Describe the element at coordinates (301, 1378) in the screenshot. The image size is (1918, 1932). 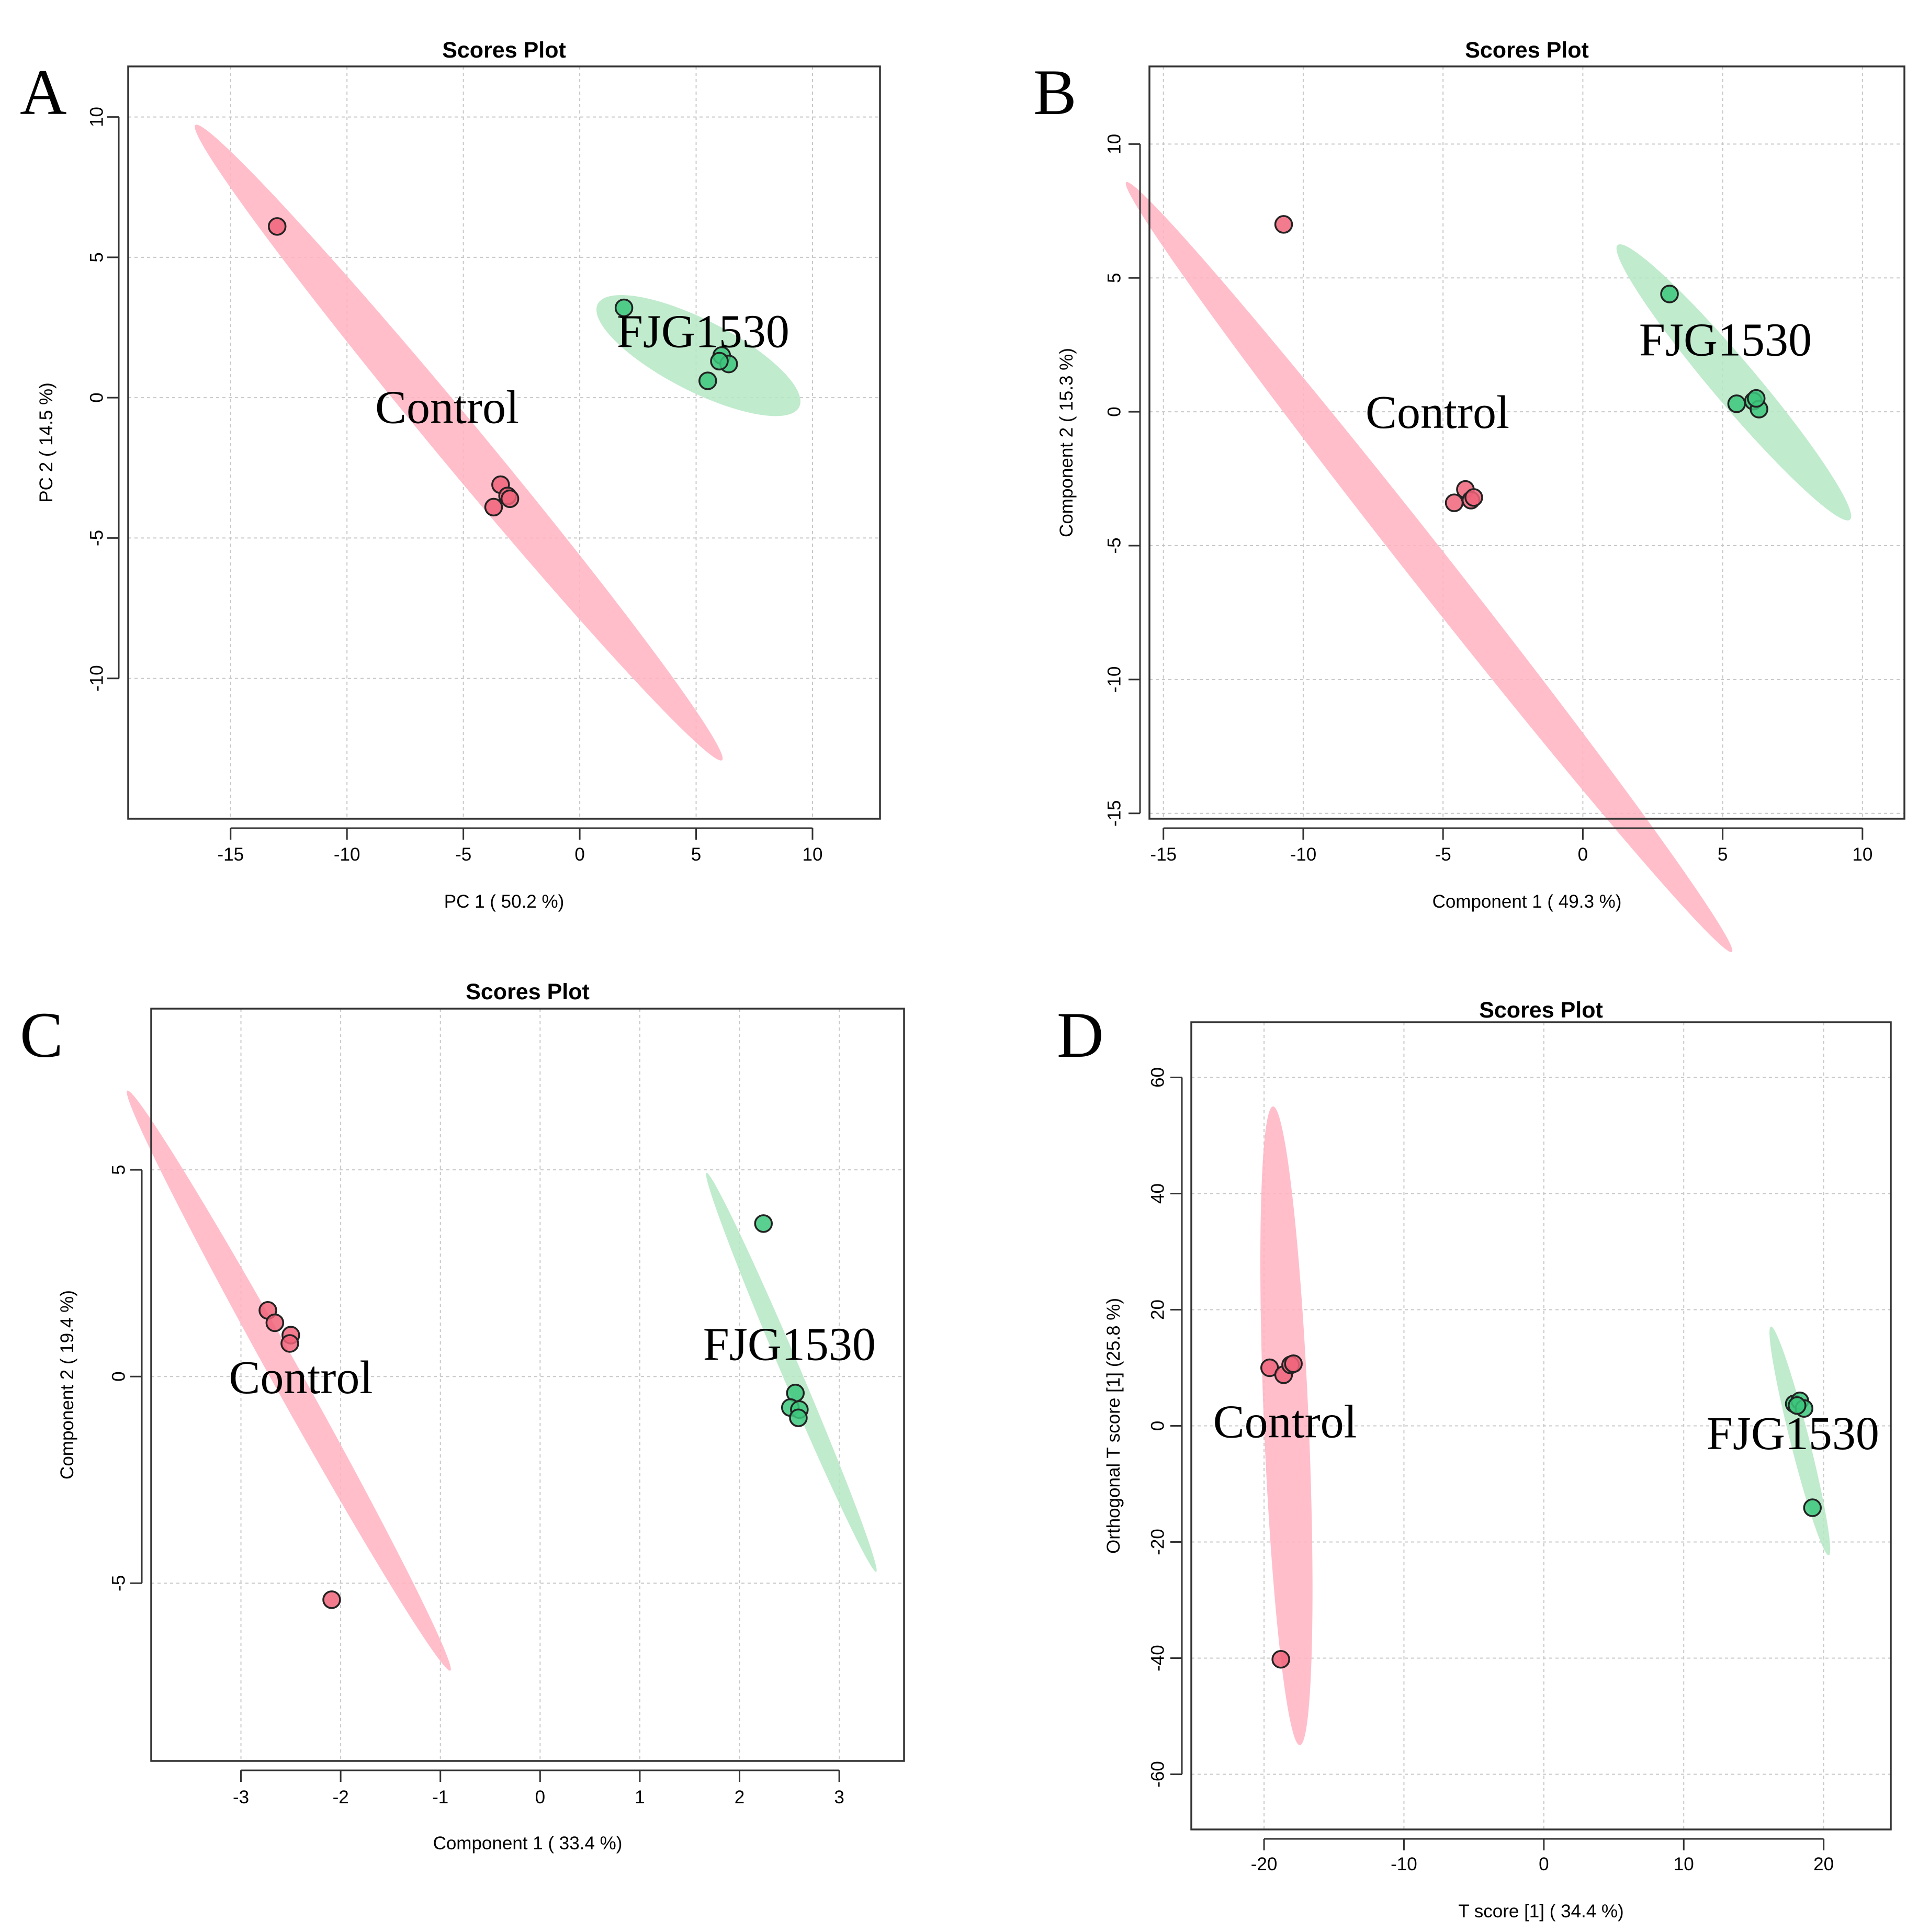
I see `group-label-control-c: Control` at that location.